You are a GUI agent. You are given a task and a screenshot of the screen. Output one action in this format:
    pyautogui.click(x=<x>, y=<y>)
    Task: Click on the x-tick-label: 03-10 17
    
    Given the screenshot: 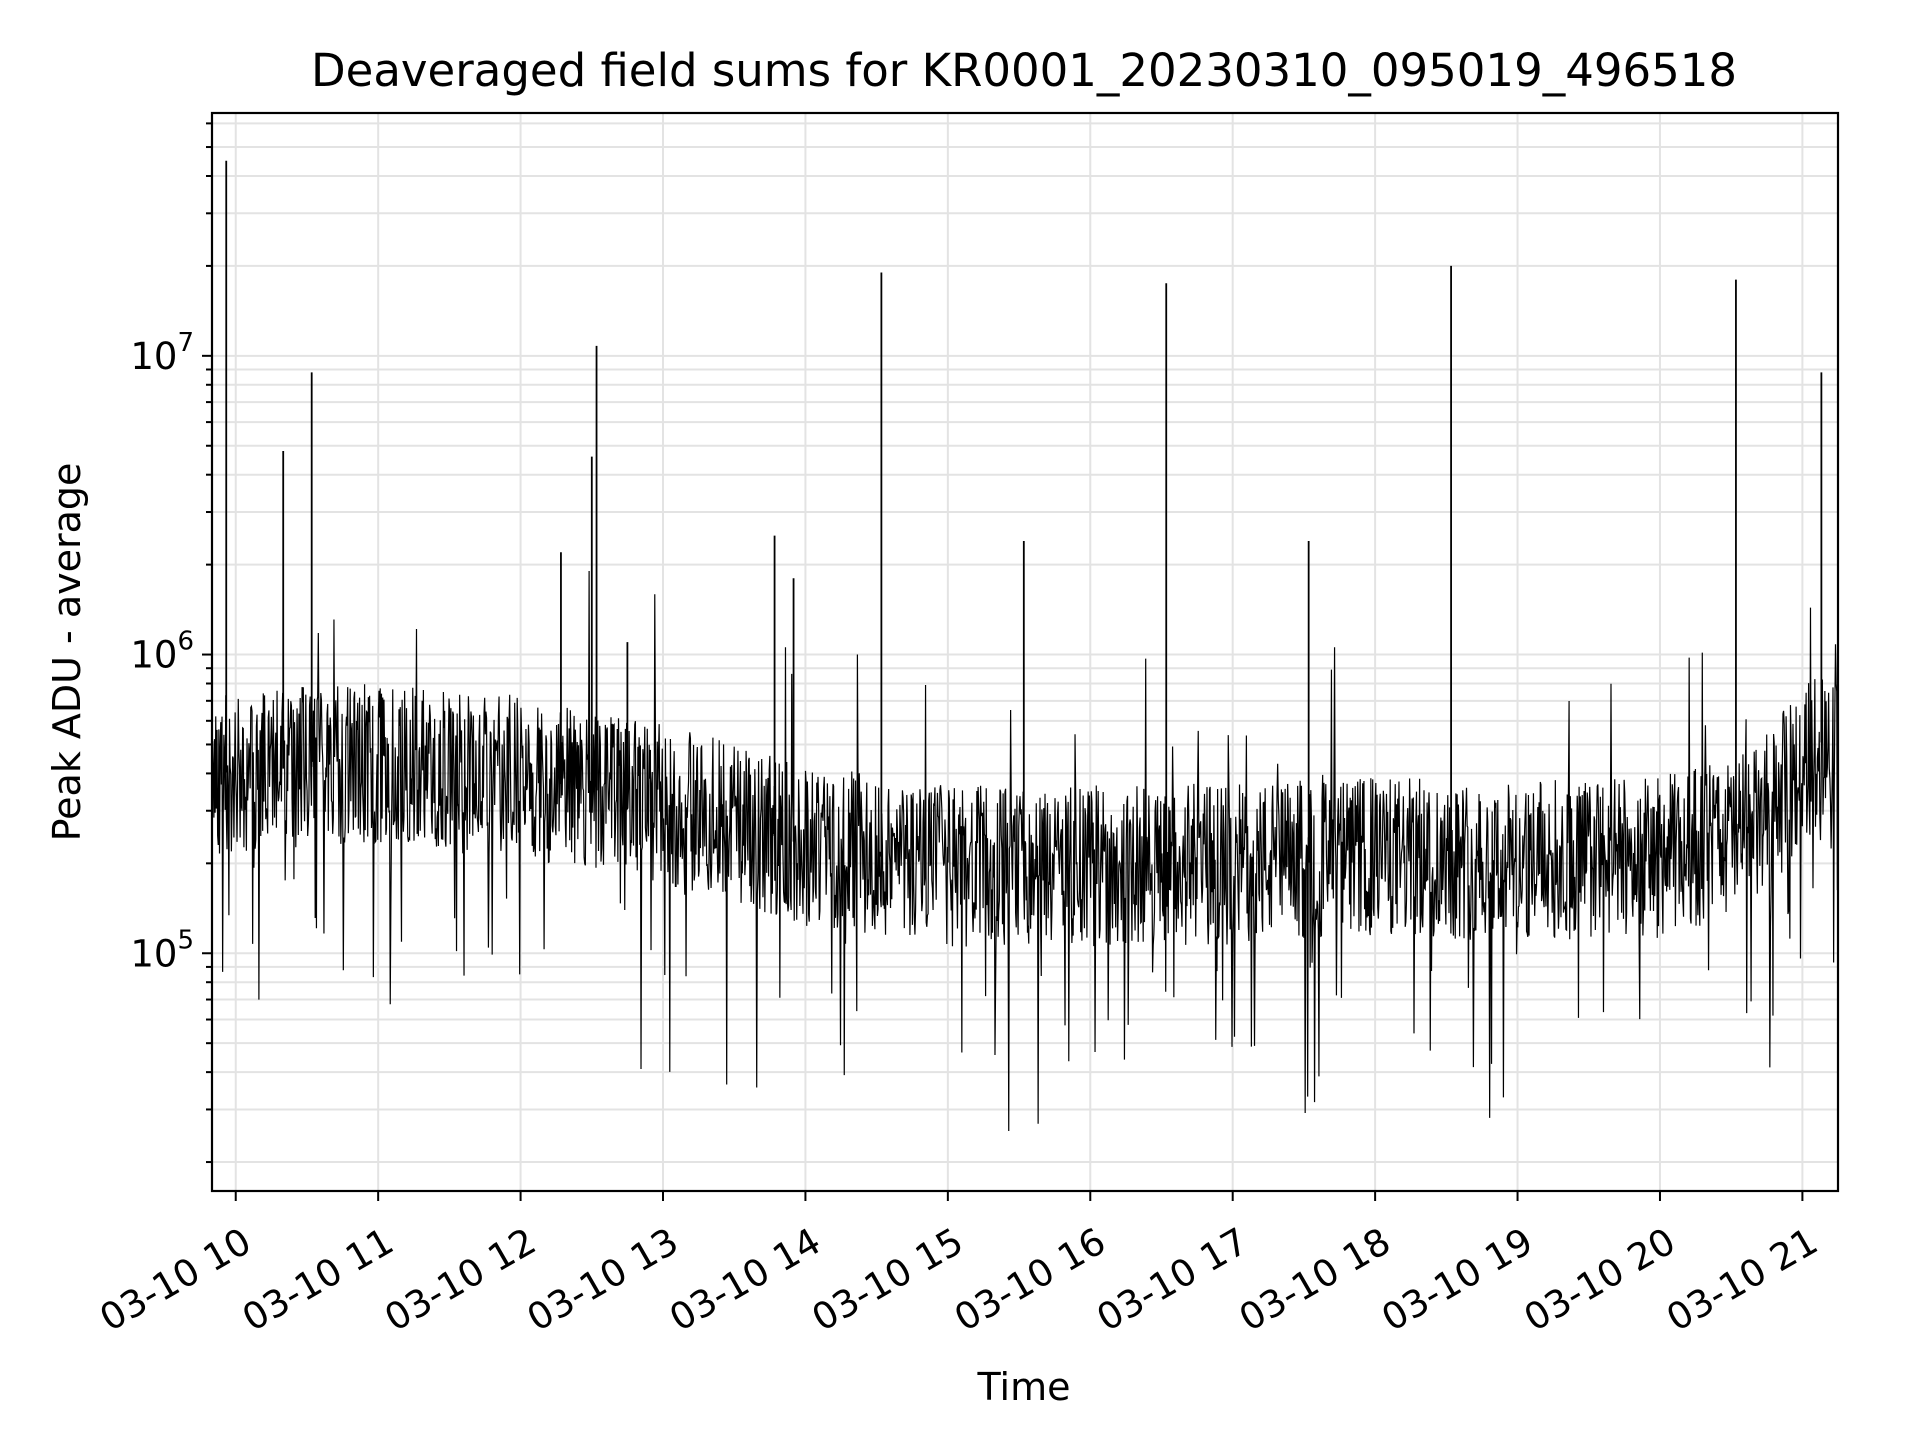 What is the action you would take?
    pyautogui.click(x=1173, y=1280)
    